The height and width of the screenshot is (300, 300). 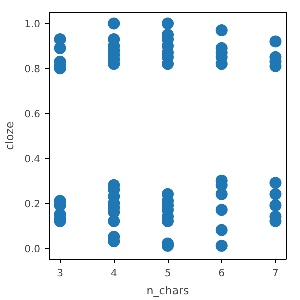 What do you see at coordinates (275, 274) in the screenshot?
I see `x-tick-label: 7` at bounding box center [275, 274].